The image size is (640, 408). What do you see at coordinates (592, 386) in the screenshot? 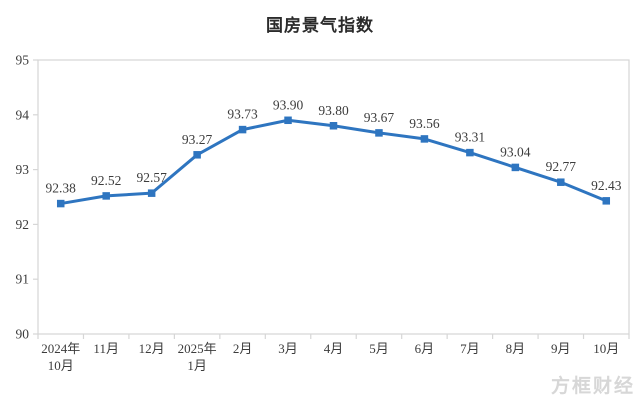
I see `watermark: 方框财经` at bounding box center [592, 386].